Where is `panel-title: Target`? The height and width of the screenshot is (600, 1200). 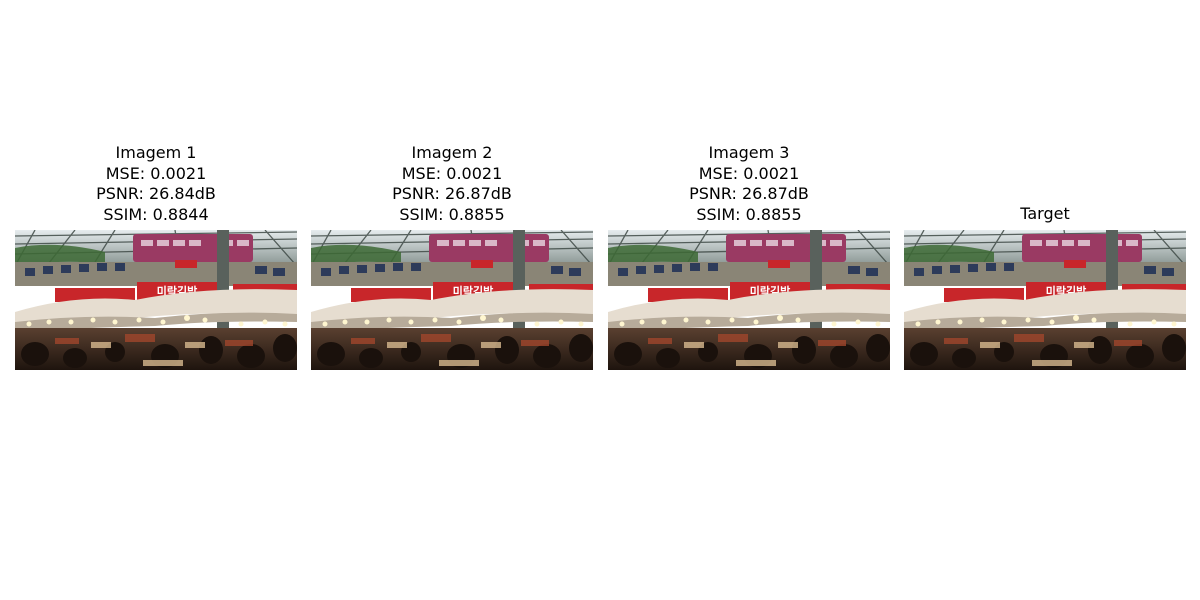 panel-title: Target is located at coordinates (1045, 214).